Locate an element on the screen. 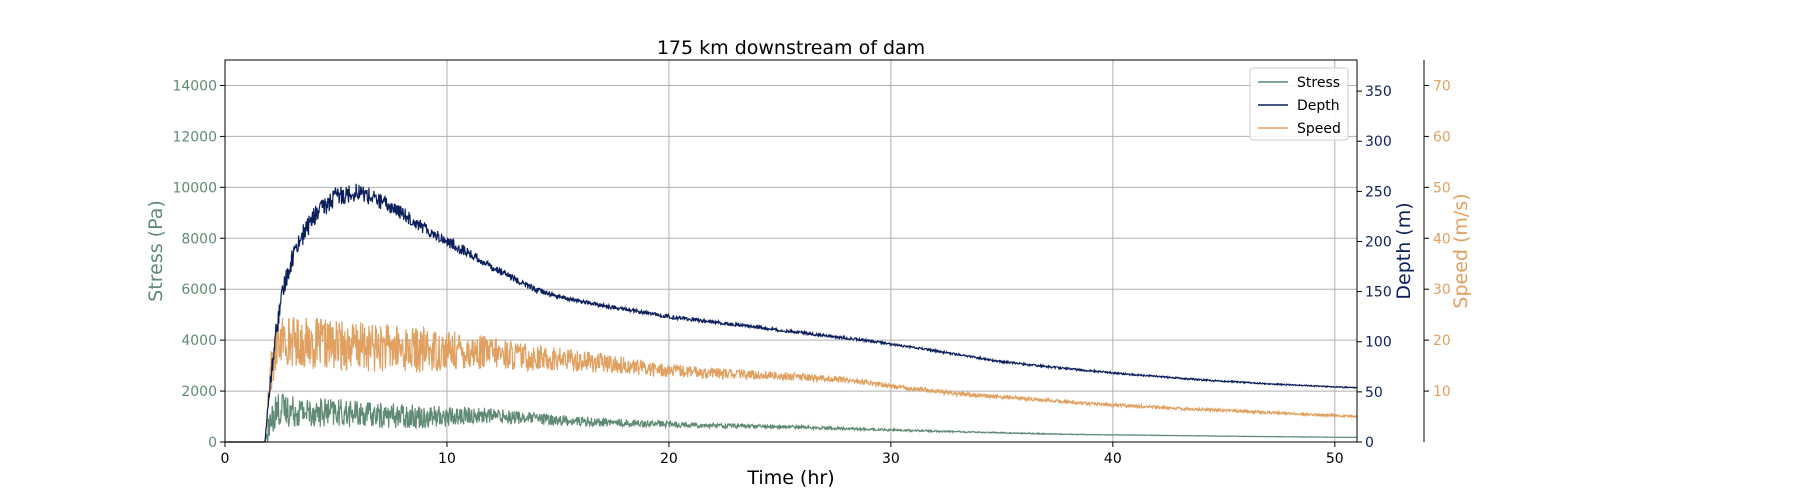 The width and height of the screenshot is (1800, 504). depth-axis-label: Depth (m) is located at coordinates (1404, 250).